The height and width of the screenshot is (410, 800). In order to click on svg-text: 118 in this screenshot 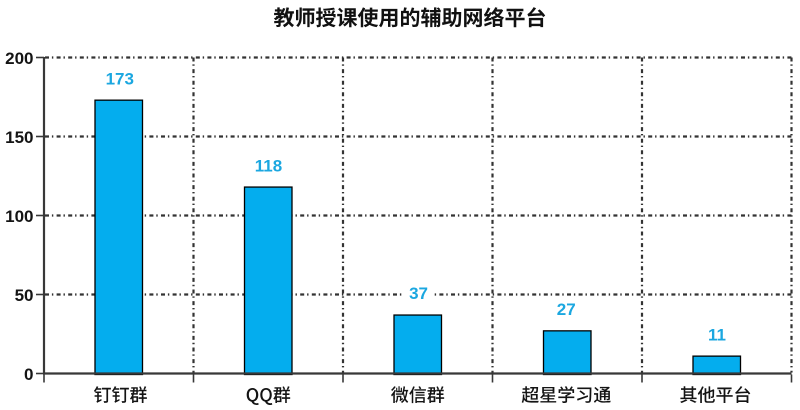, I will do `click(268, 165)`.